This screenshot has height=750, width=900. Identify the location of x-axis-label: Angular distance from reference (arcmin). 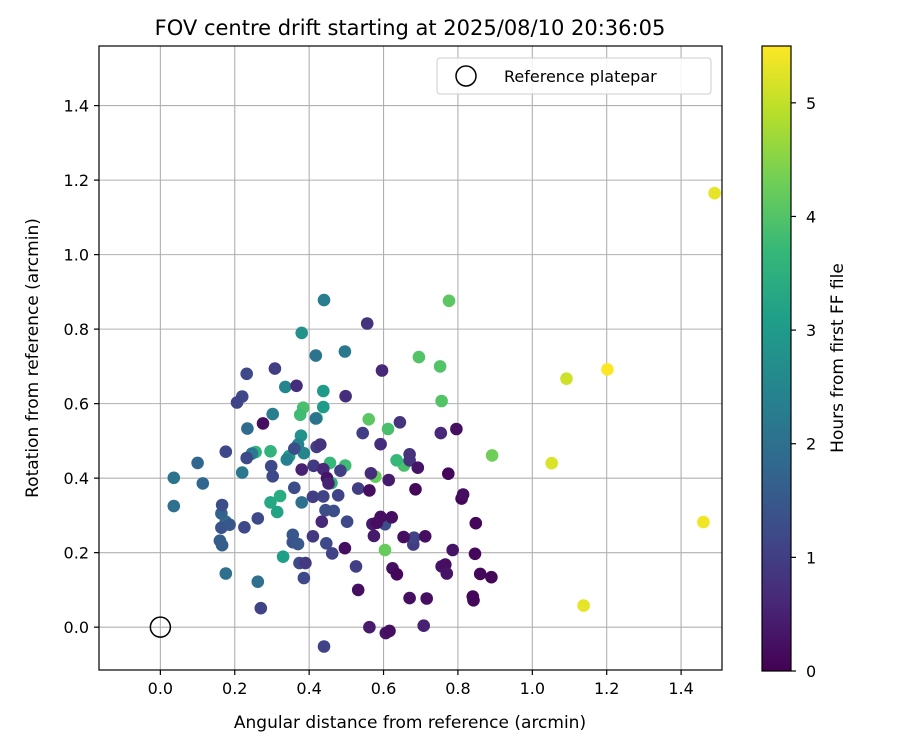
(410, 723).